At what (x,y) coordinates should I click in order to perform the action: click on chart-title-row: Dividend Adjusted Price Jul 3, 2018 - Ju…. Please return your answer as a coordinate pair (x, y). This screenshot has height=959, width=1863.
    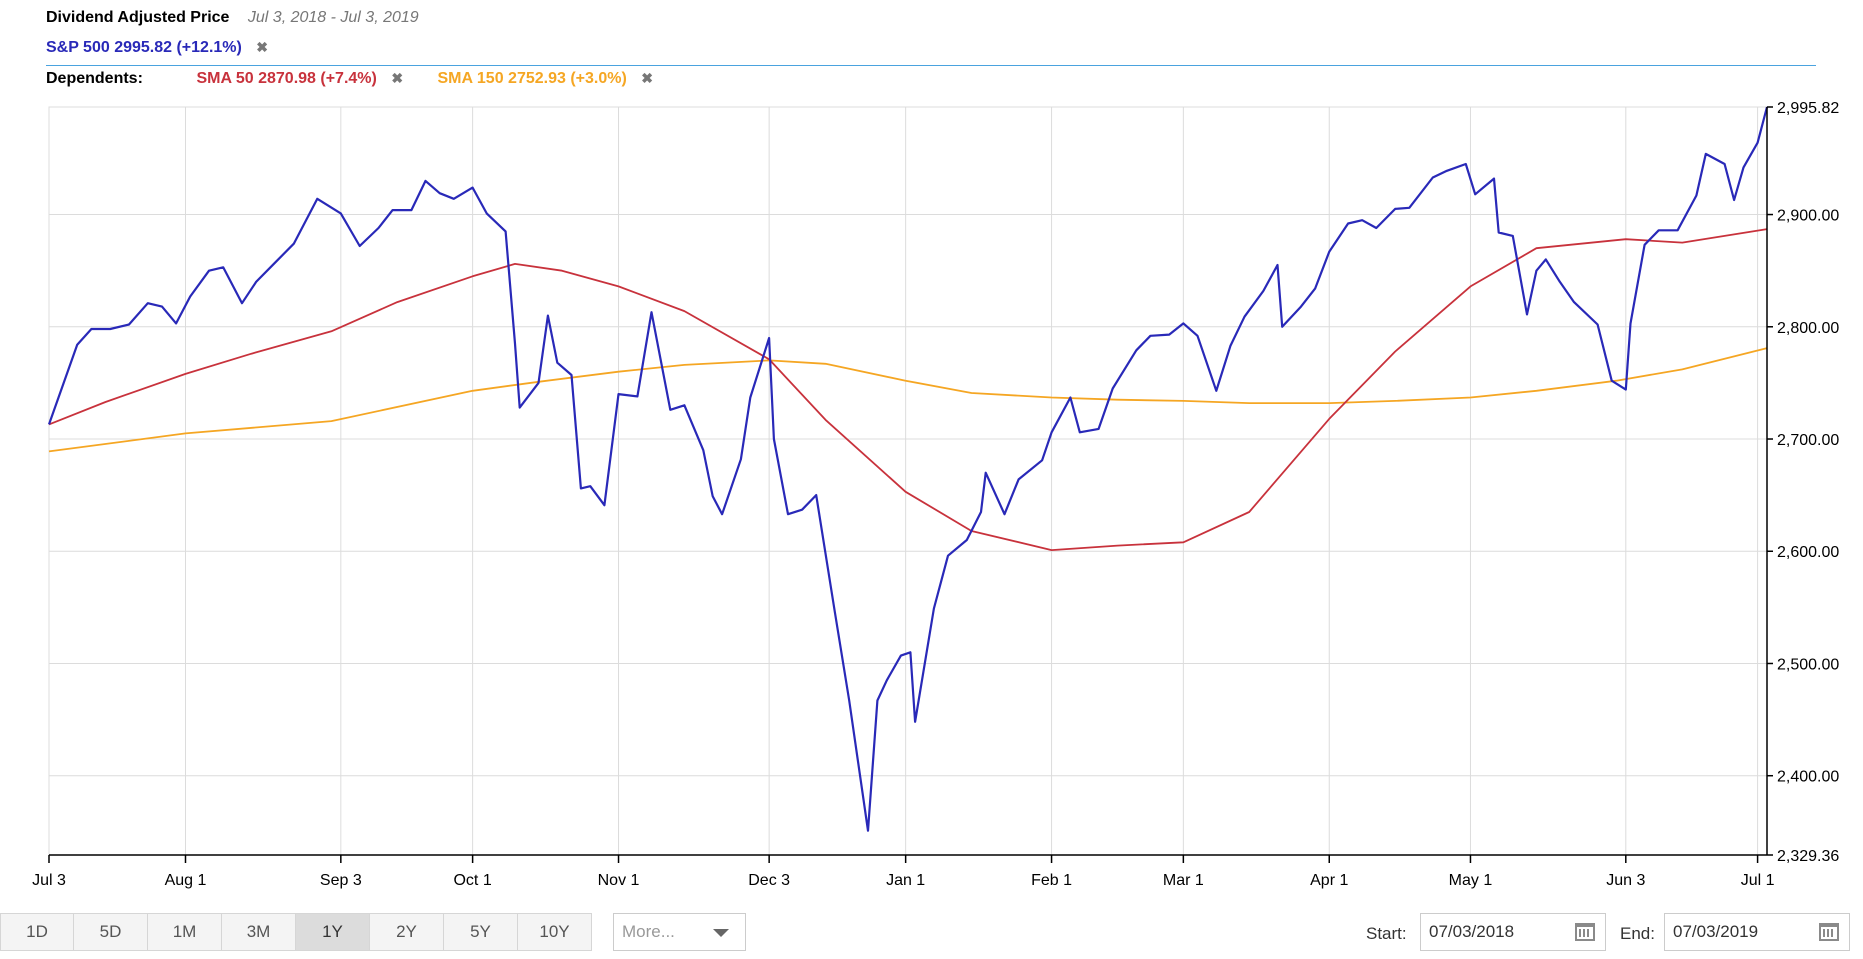
    Looking at the image, I should click on (232, 18).